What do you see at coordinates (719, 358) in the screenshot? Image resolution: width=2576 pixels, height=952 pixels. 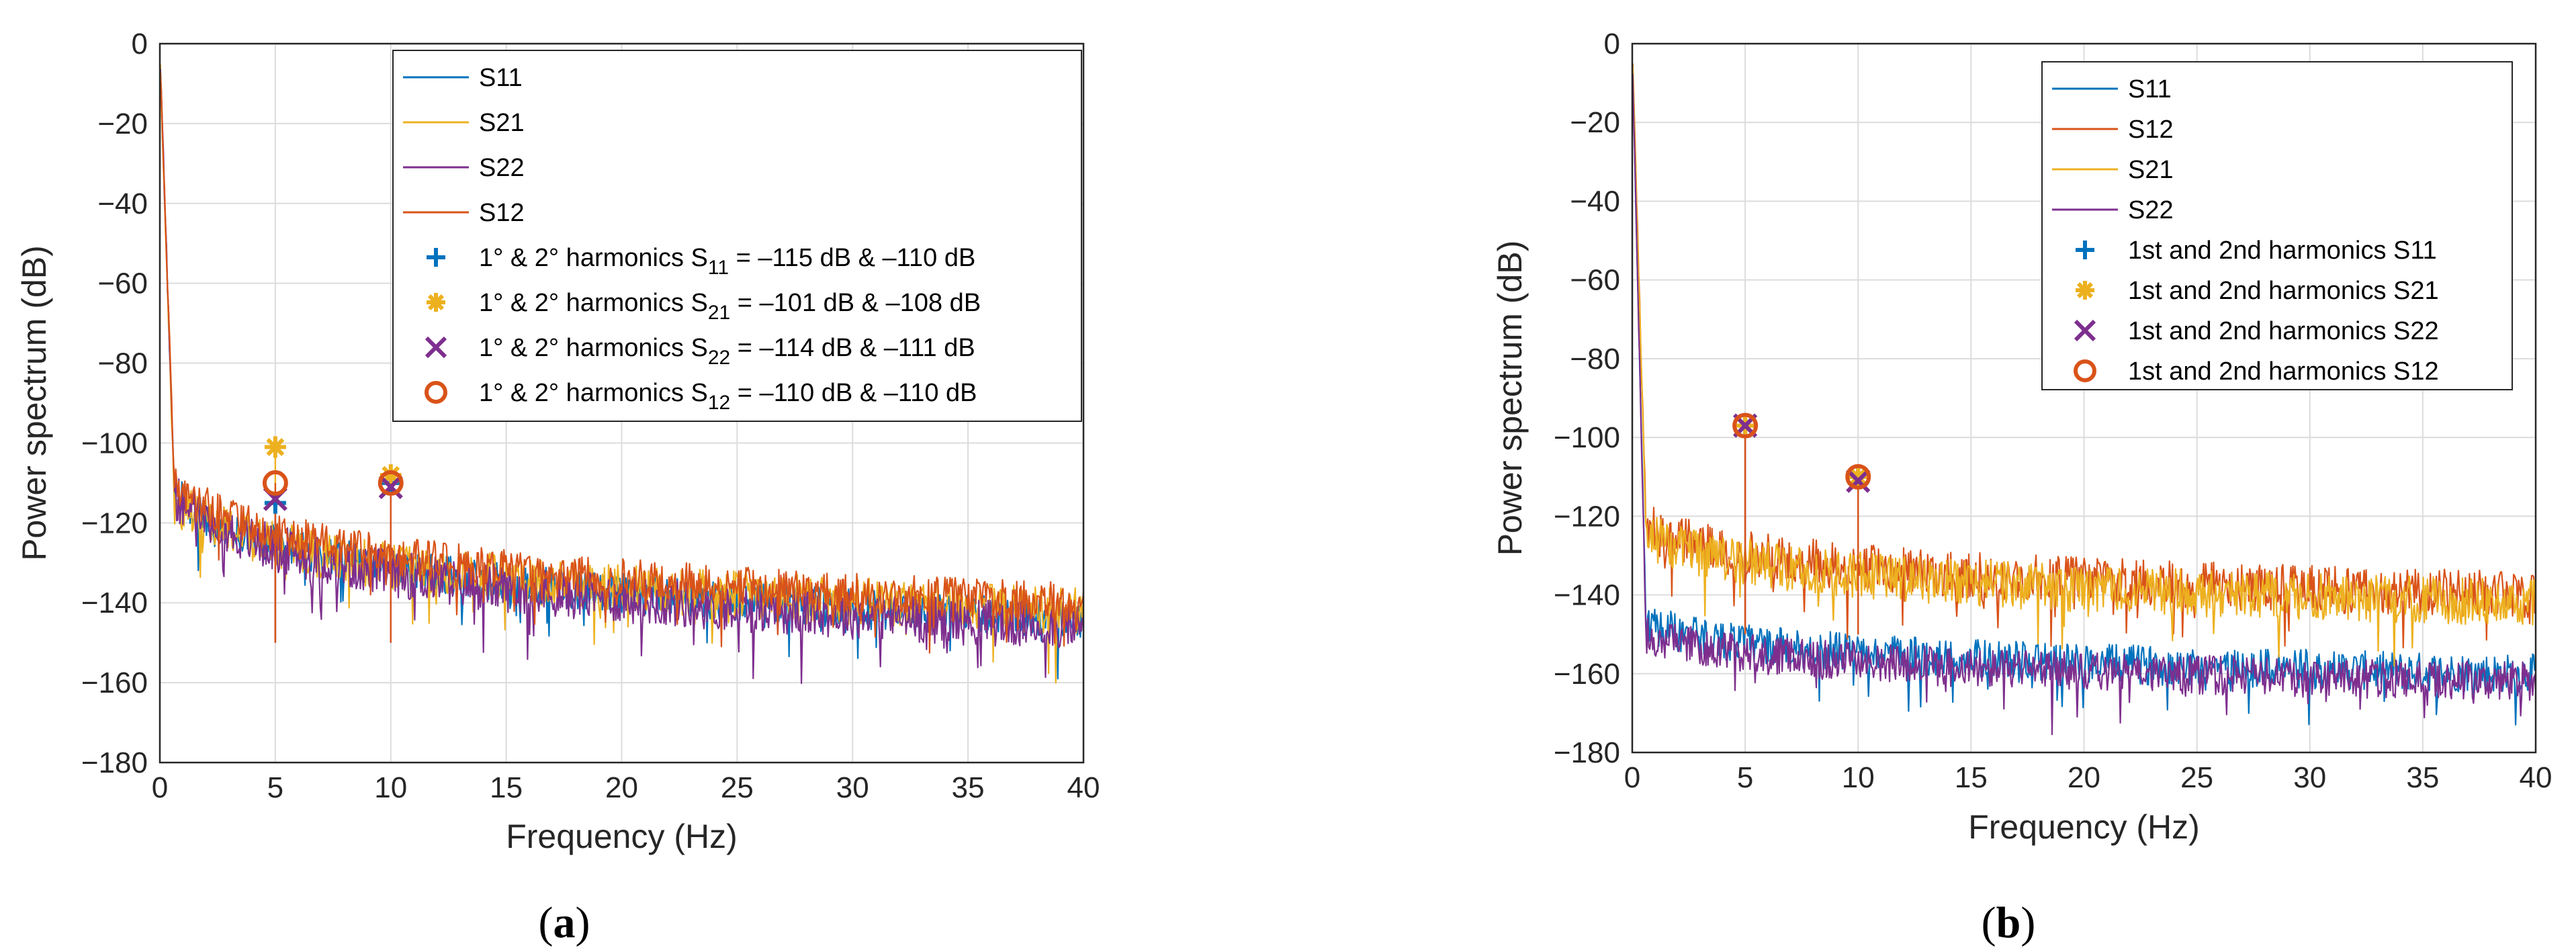 I see `legend-subscript: 22` at bounding box center [719, 358].